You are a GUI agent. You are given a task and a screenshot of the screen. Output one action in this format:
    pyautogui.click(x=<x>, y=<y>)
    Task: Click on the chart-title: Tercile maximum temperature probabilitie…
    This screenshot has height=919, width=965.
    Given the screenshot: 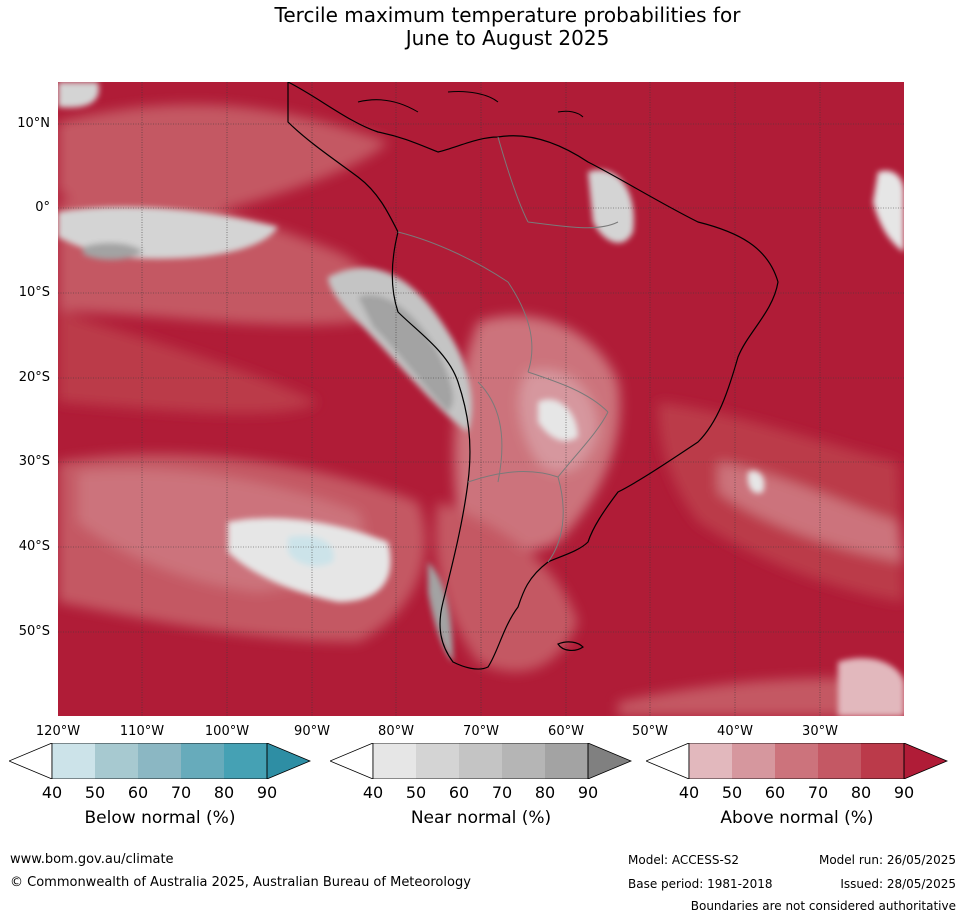 What is the action you would take?
    pyautogui.click(x=482, y=27)
    